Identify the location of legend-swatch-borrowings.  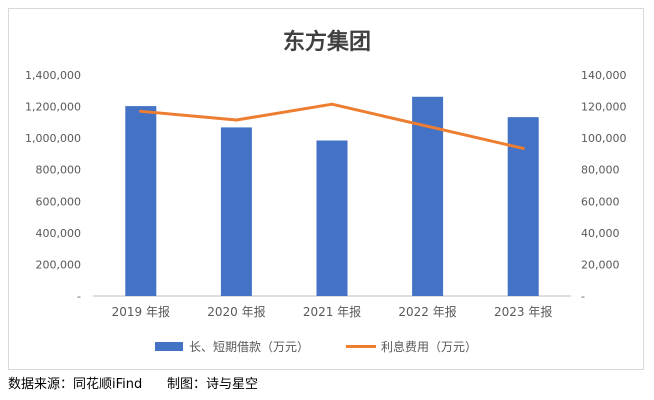
(169, 346).